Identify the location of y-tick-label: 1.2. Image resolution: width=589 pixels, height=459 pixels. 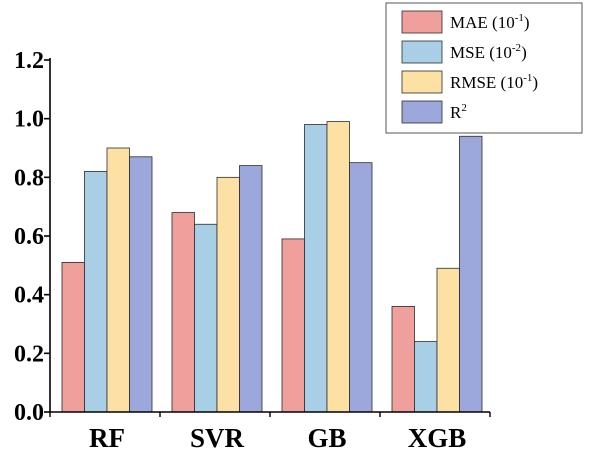
(29, 61).